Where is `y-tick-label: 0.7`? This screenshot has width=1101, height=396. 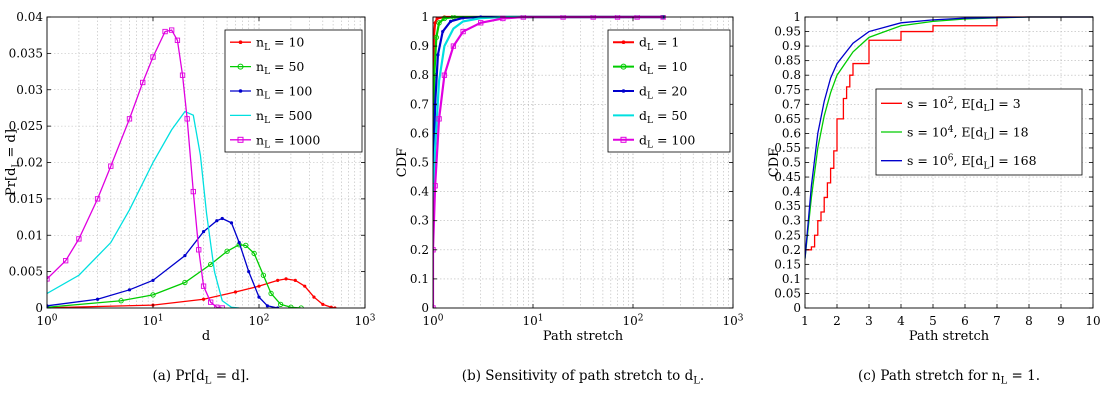
y-tick-label: 0.7 is located at coordinates (791, 104).